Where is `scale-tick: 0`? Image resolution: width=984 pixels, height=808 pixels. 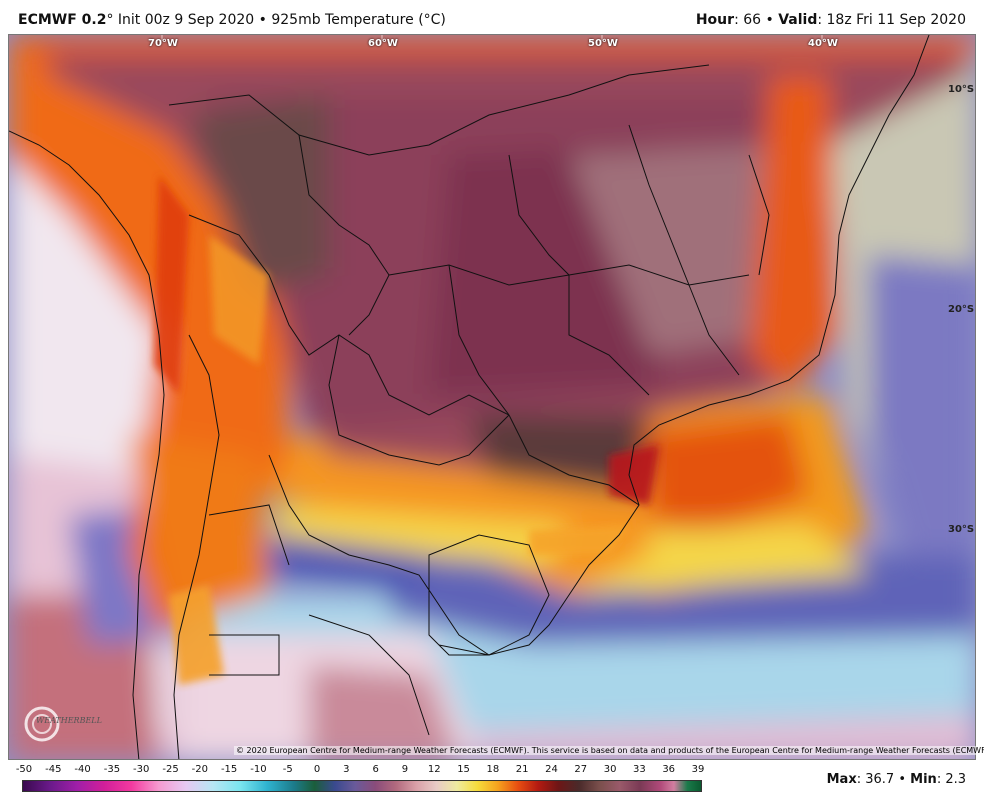
scale-tick: 0 is located at coordinates (317, 769).